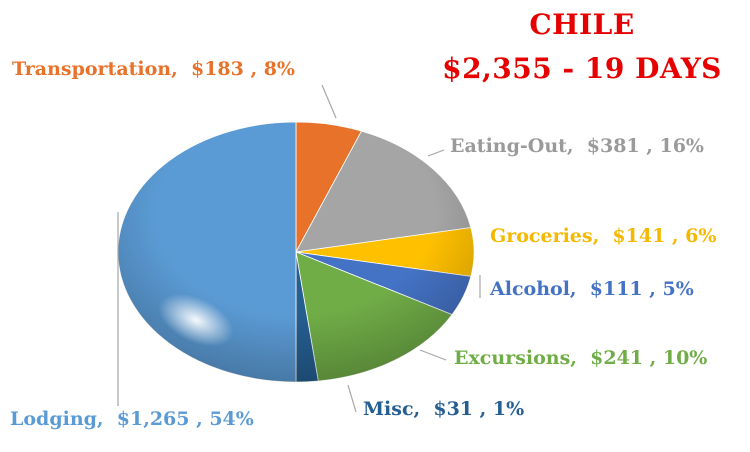 The width and height of the screenshot is (750, 452). What do you see at coordinates (196, 320) in the screenshot?
I see `pie-highlight` at bounding box center [196, 320].